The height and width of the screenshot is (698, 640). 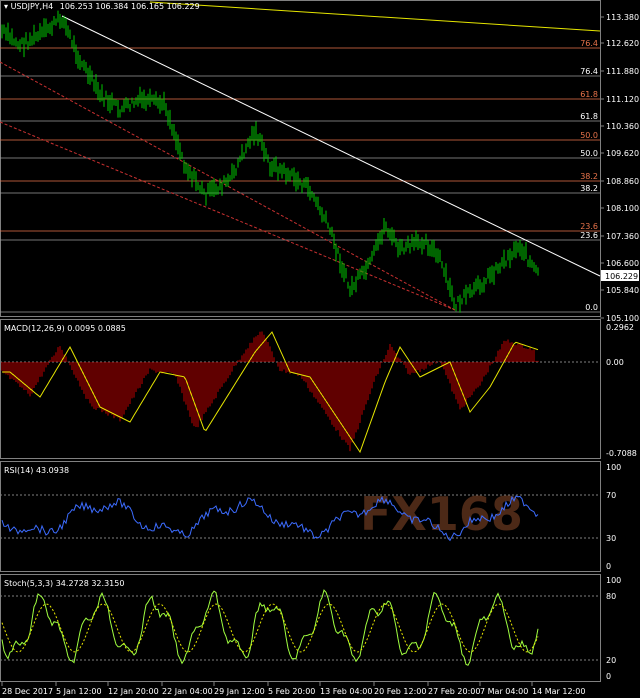 I want to click on stoch-tick-label: 0, so click(x=608, y=676).